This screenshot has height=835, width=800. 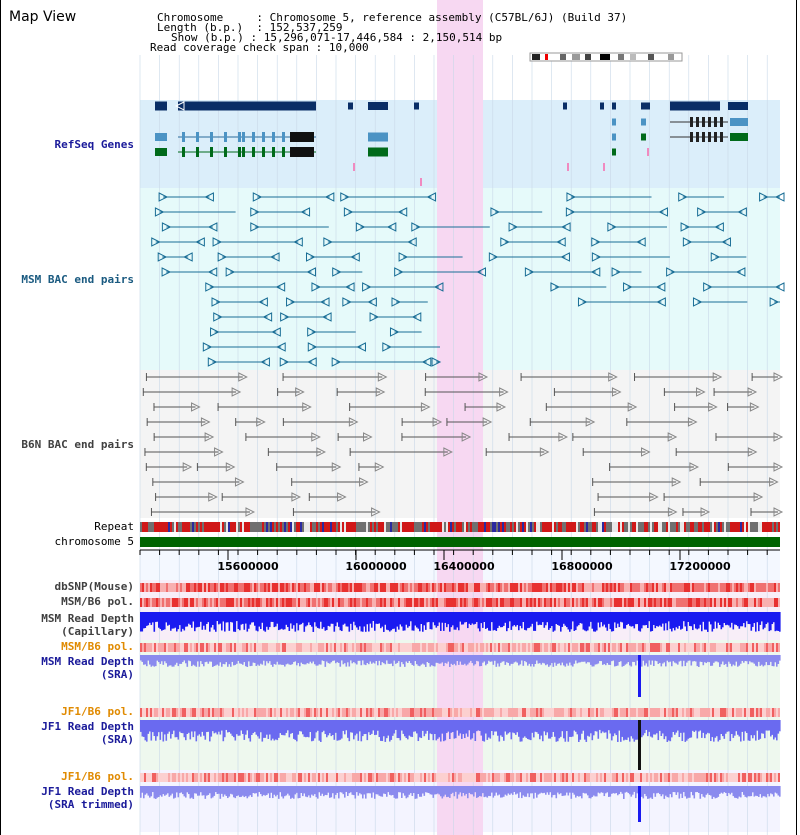 What do you see at coordinates (639, 676) in the screenshot?
I see `read-depth-spike` at bounding box center [639, 676].